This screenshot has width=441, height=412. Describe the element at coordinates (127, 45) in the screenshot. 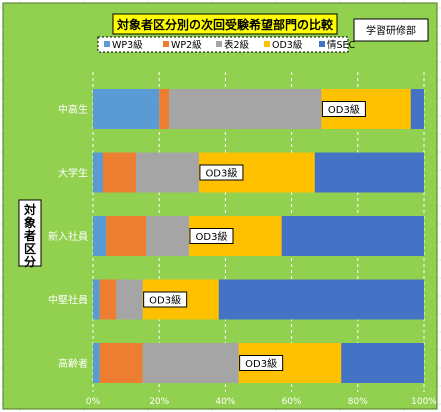

I see `legend-label: WP3級` at that location.